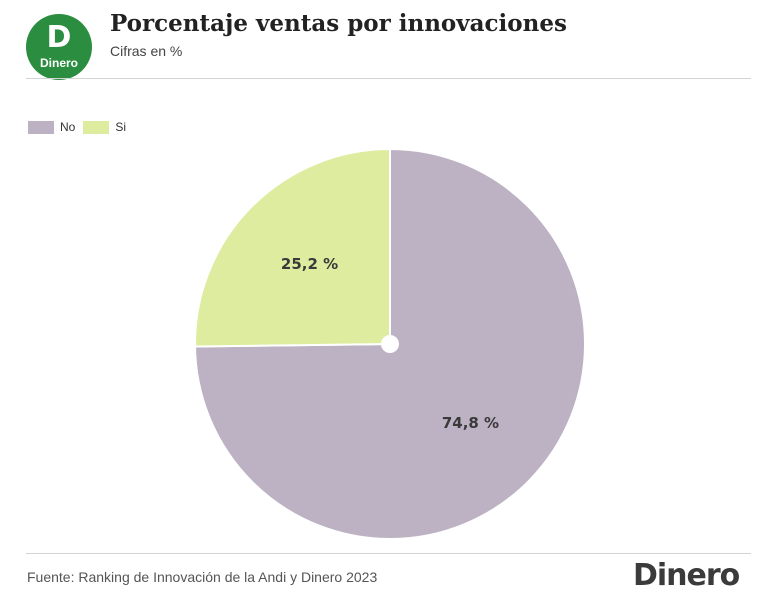 The width and height of the screenshot is (769, 601). I want to click on chart-subtitle: Cifras en %, so click(146, 51).